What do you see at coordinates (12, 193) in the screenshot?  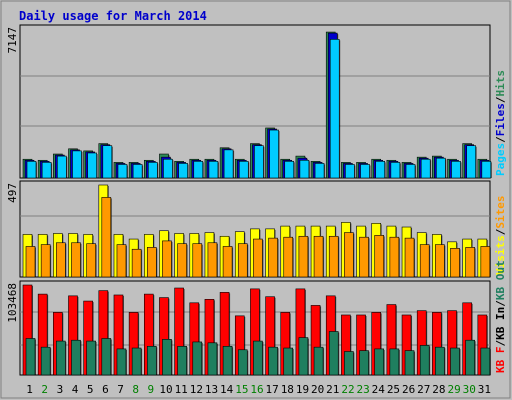 I see `y-max-label: 497` at bounding box center [12, 193].